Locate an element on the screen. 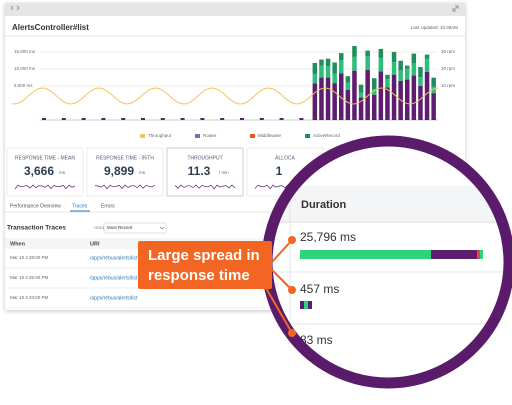  tab: Traces is located at coordinates (80, 206).